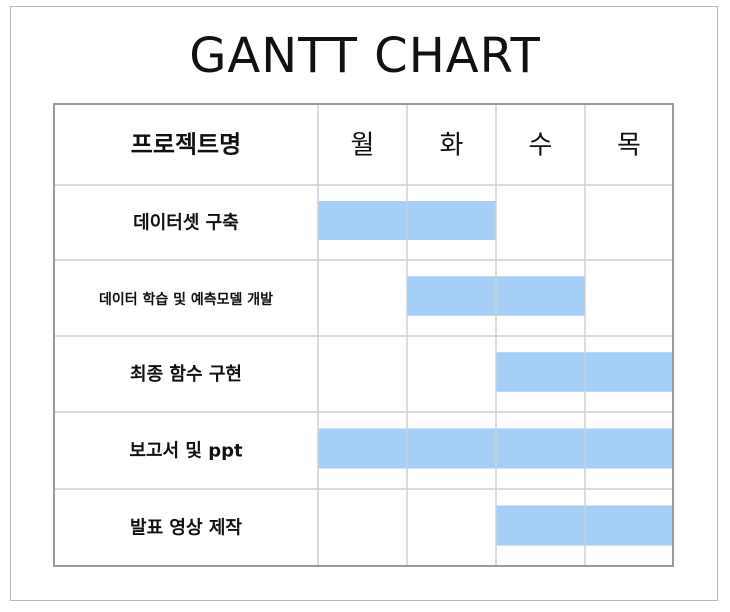  Describe the element at coordinates (186, 451) in the screenshot. I see `task-label-4: 보고서 및 ppt` at that location.